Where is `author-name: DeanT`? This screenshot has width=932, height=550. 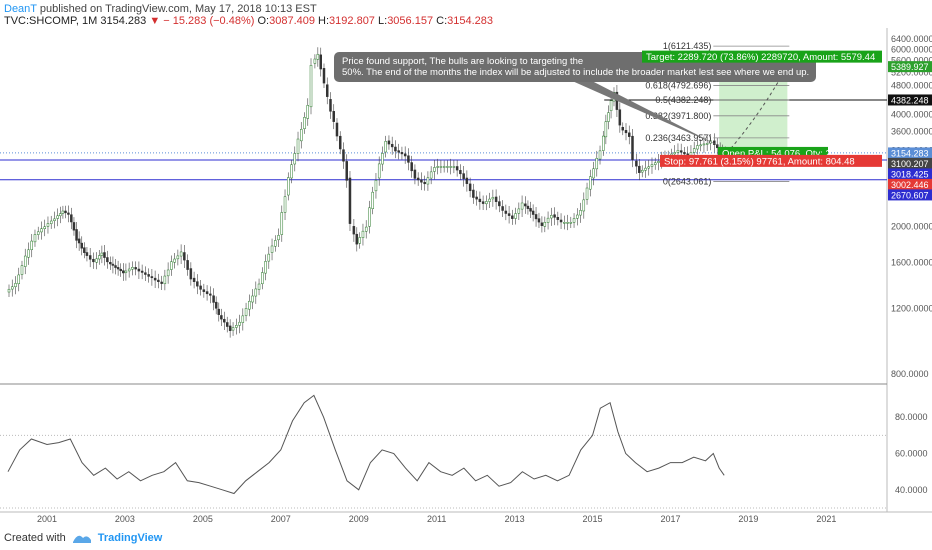
author-name: DeanT is located at coordinates (20, 9).